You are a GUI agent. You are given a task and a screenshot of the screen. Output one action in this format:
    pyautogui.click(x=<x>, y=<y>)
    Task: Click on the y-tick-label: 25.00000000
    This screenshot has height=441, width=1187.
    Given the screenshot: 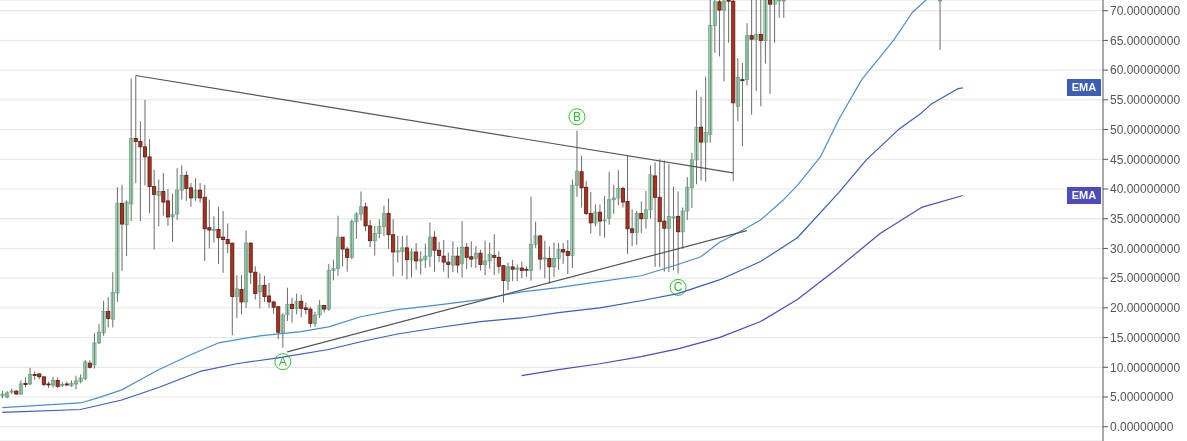 What is the action you would take?
    pyautogui.click(x=1145, y=278)
    